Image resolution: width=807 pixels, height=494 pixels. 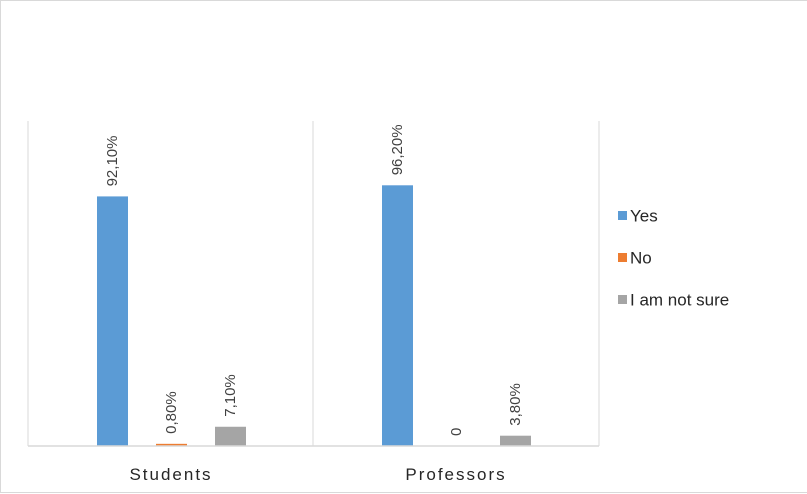 I want to click on data-label: 0,80%, so click(x=171, y=412).